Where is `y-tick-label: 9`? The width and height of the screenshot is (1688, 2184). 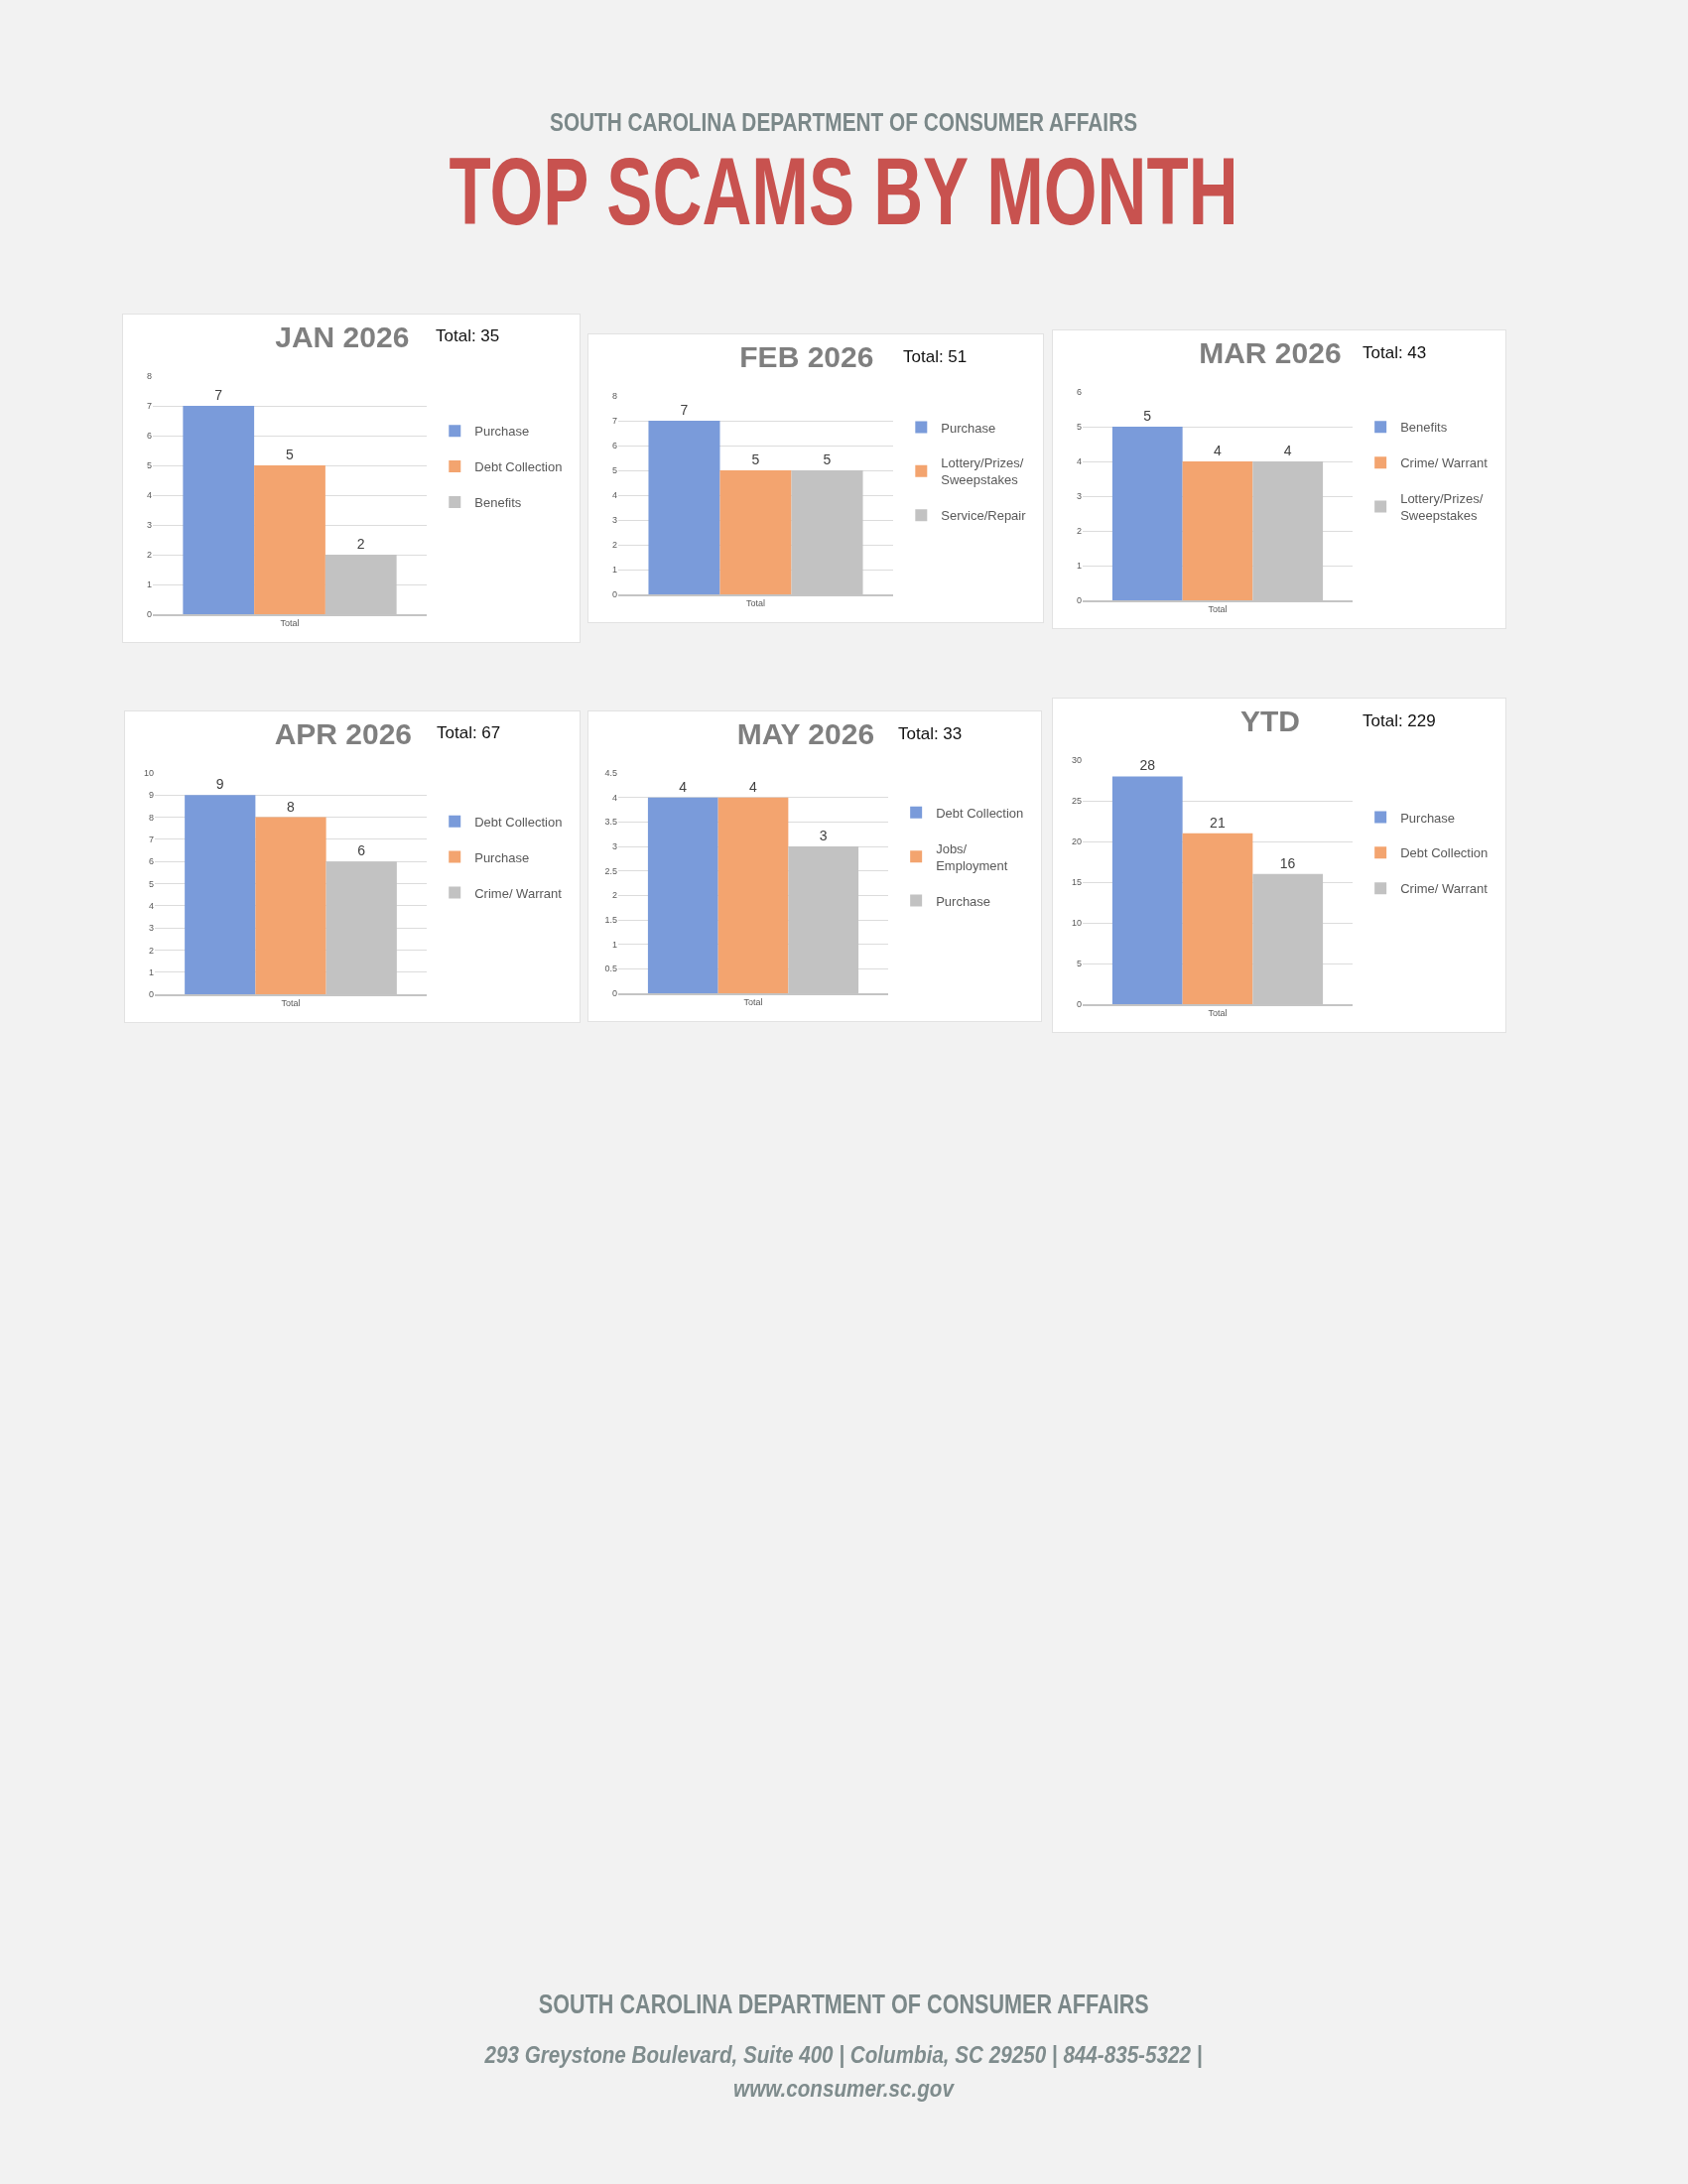 y-tick-label: 9 is located at coordinates (151, 795).